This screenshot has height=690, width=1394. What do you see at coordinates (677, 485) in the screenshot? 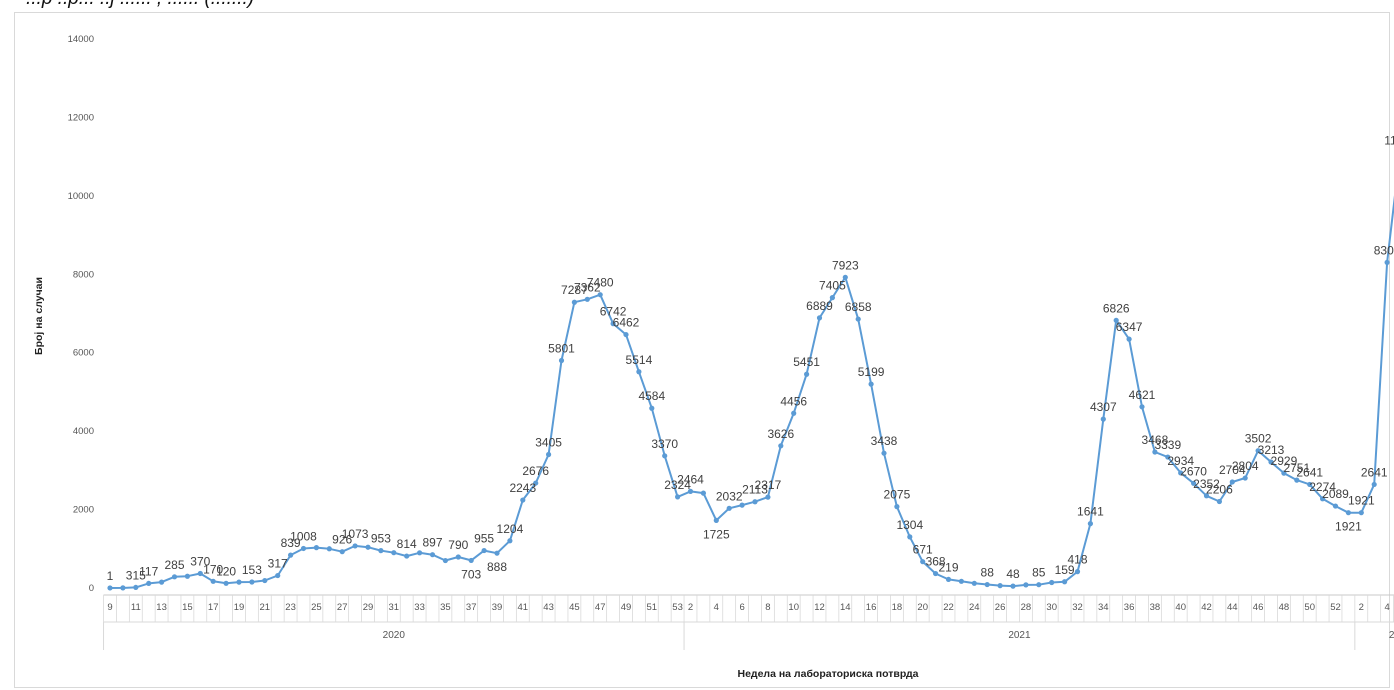
I see `data-label: 2324` at bounding box center [677, 485].